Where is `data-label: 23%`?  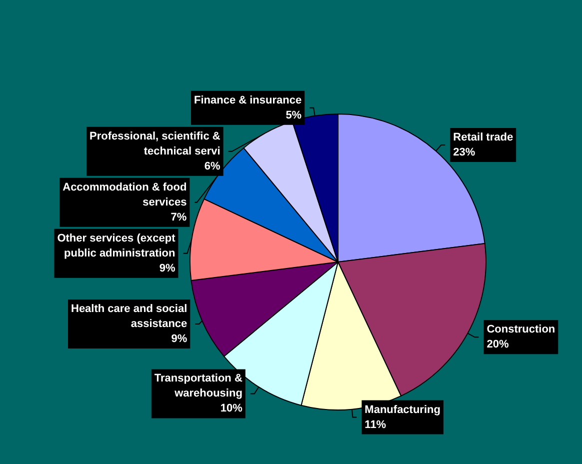
data-label: 23% is located at coordinates (464, 152).